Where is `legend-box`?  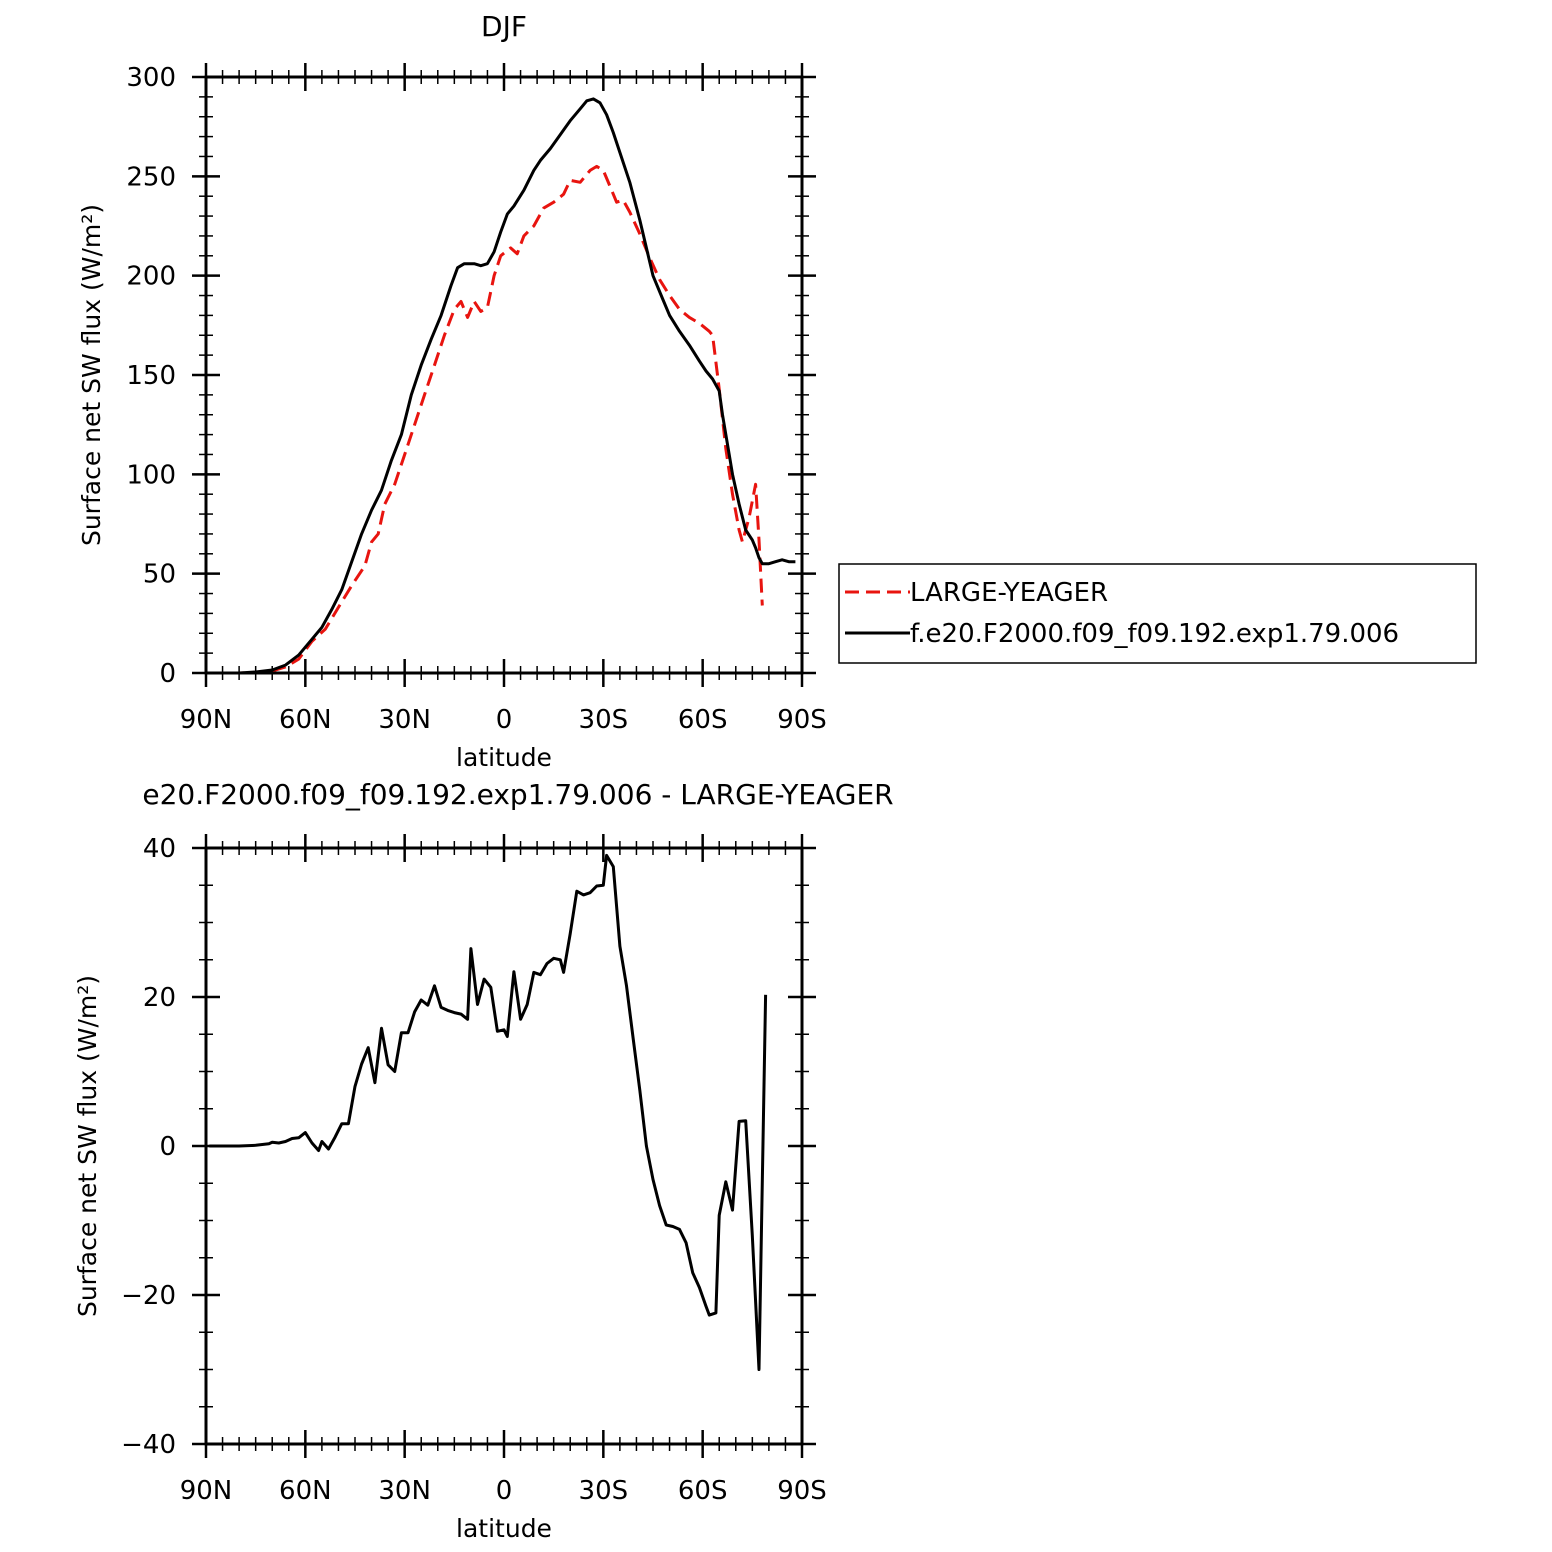
legend-box is located at coordinates (1157, 613).